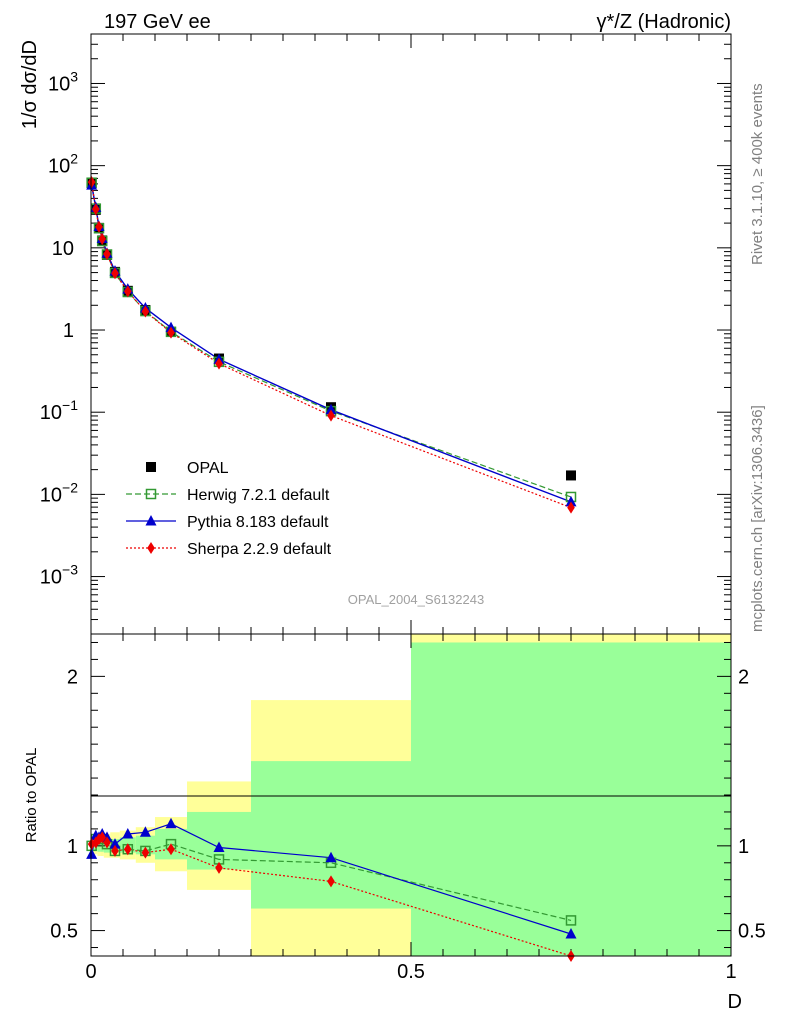 Image resolution: width=786 pixels, height=1024 pixels. What do you see at coordinates (664, 22) in the screenshot?
I see `header-right-label: γ*/Z (Hadronic)` at bounding box center [664, 22].